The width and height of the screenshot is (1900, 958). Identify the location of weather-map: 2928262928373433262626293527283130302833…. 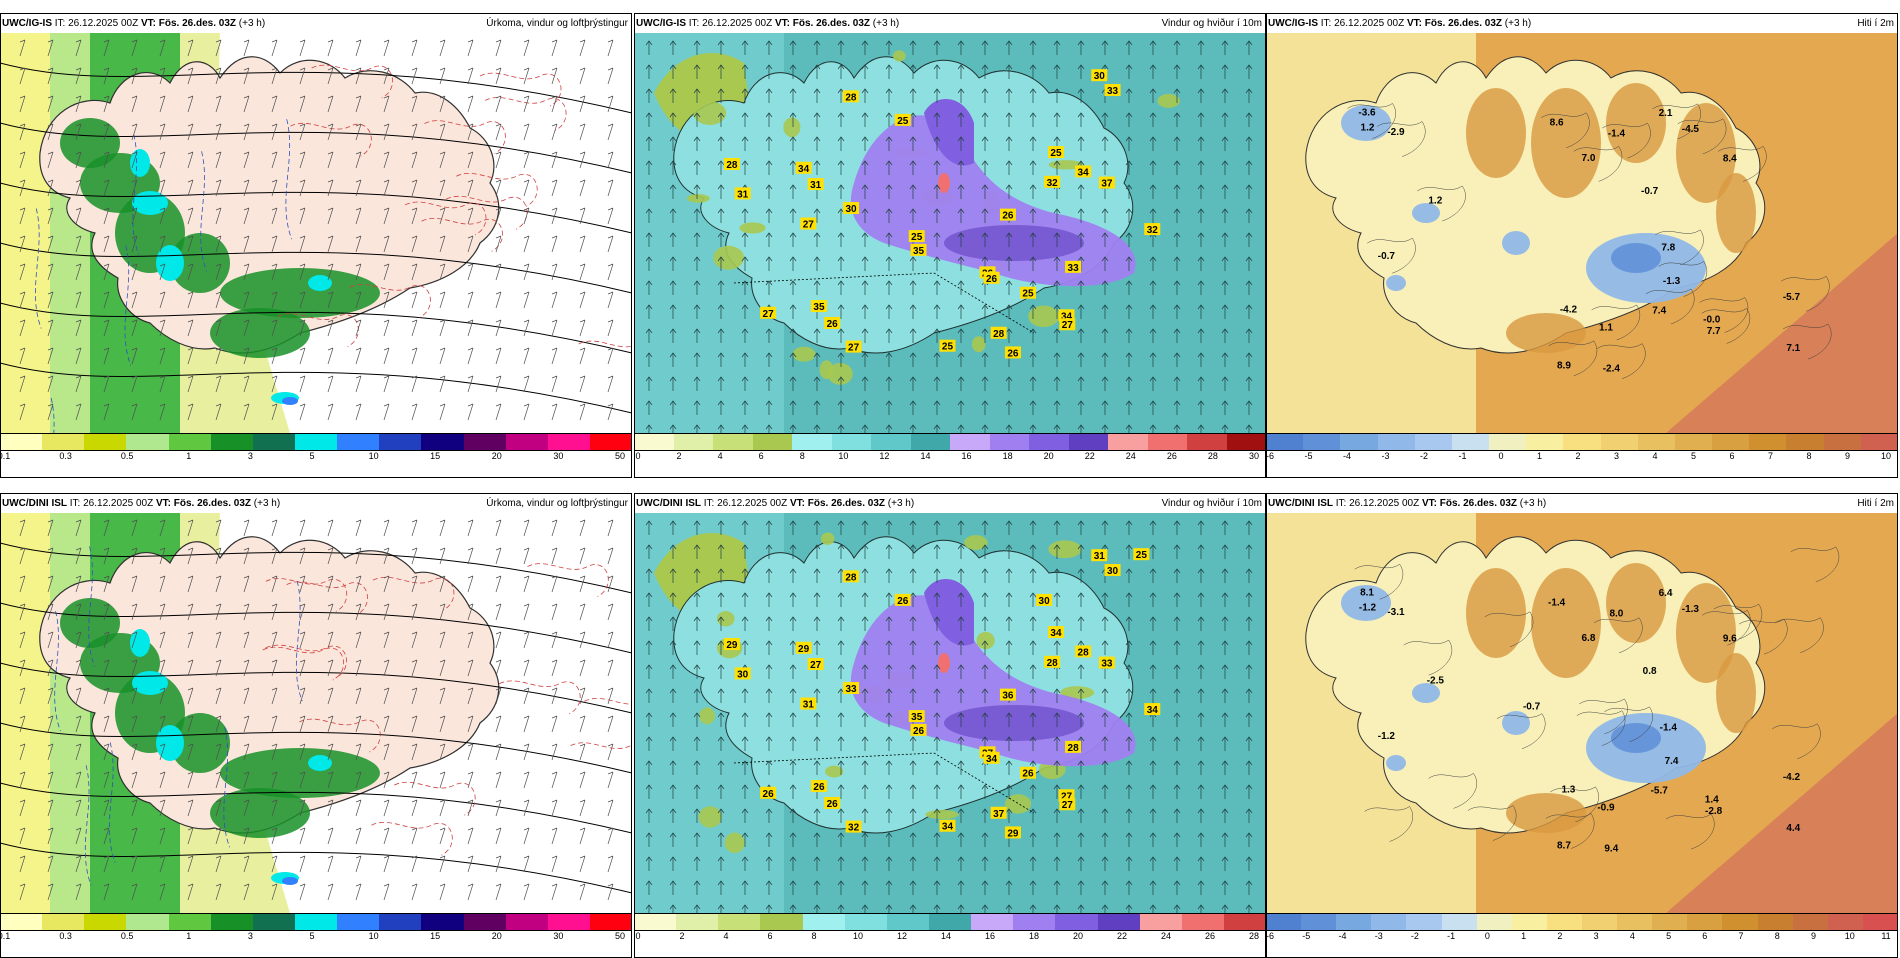
(950, 713).